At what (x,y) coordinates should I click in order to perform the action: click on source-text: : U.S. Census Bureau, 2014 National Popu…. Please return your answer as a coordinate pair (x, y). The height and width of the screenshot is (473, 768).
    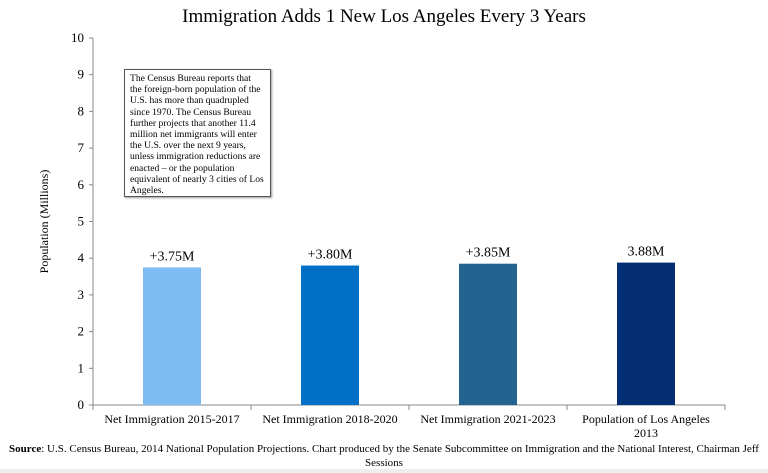
    Looking at the image, I should click on (400, 456).